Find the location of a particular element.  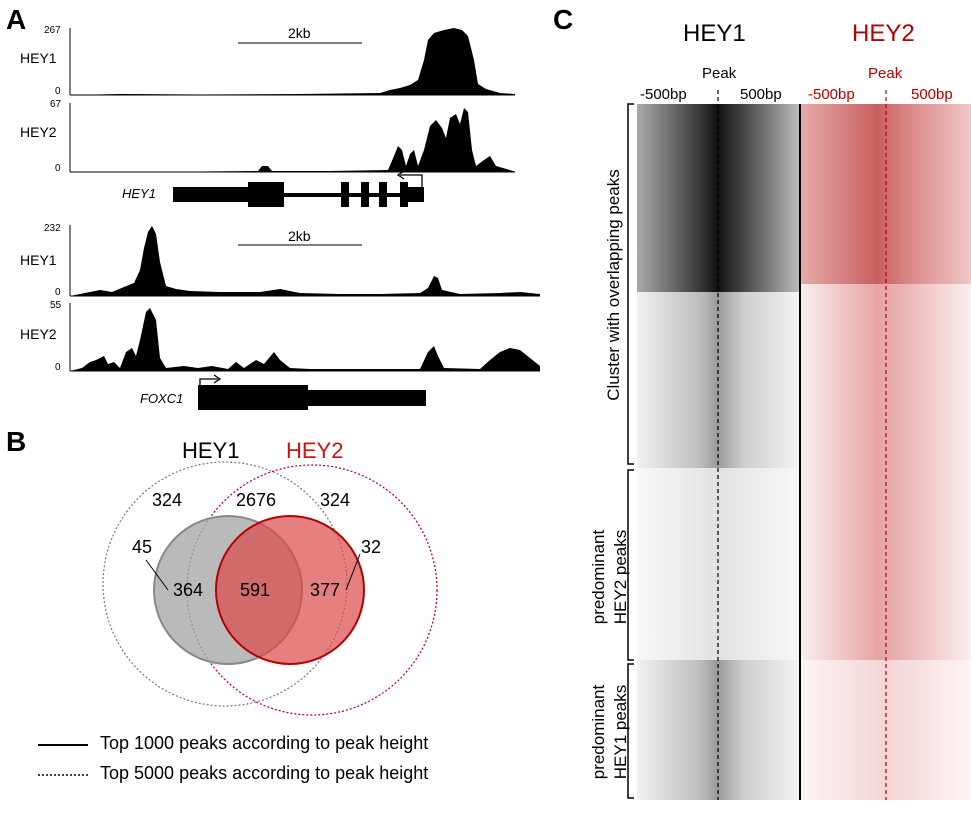

heatmap-title-hey2: HEY2 is located at coordinates (883, 33).